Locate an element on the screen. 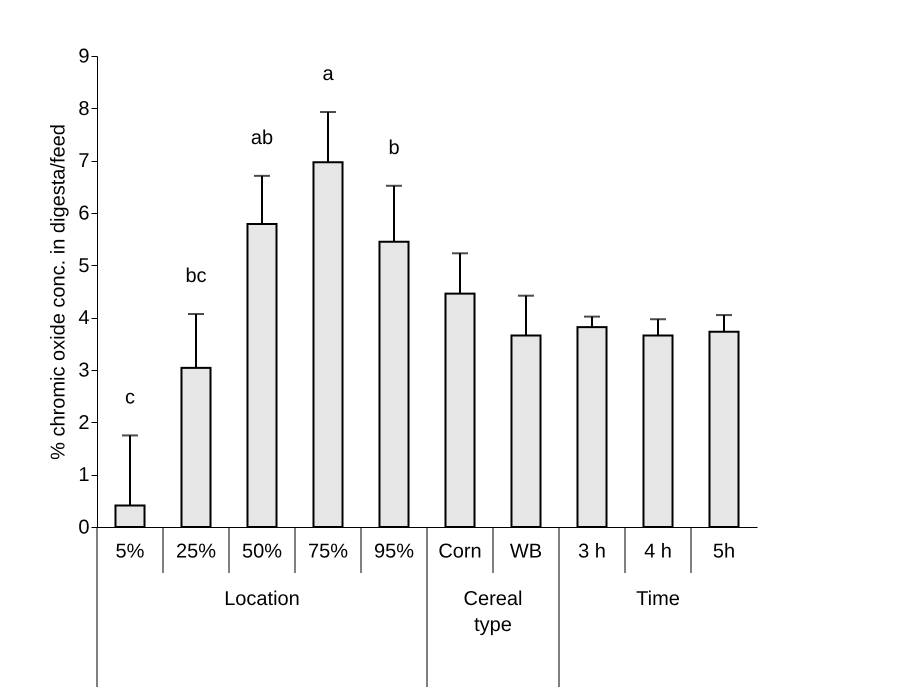 This screenshot has width=914, height=696. y-tick-label: 3 is located at coordinates (84, 371).